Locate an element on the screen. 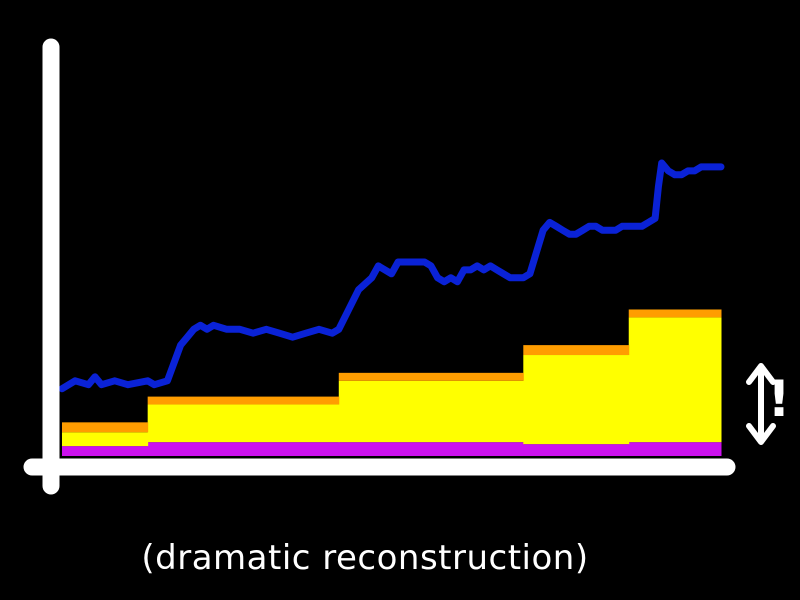 This screenshot has height=600, width=800. chart-caption: (dramatic reconstruction) is located at coordinates (365, 558).